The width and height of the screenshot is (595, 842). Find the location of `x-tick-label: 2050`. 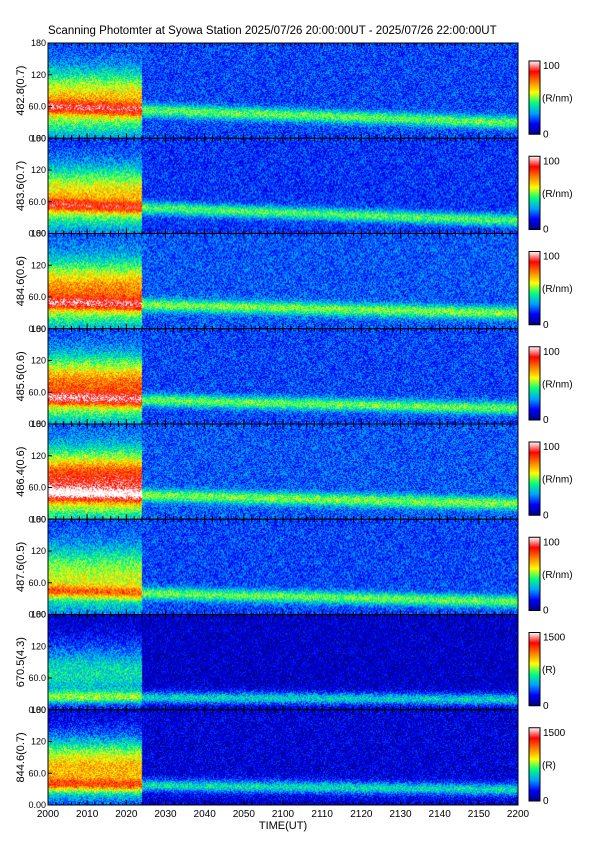

x-tick-label: 2050 is located at coordinates (244, 814).